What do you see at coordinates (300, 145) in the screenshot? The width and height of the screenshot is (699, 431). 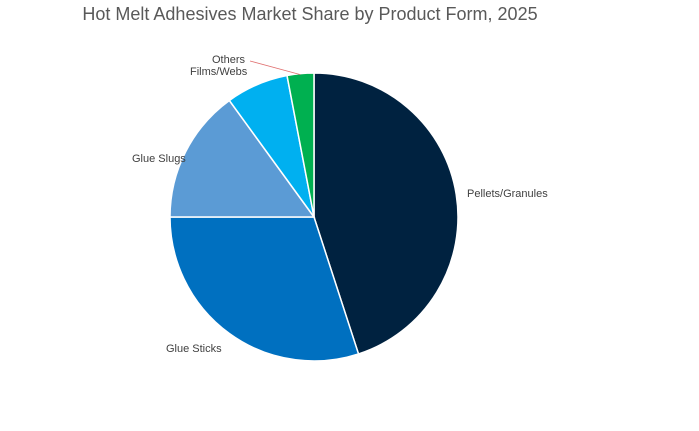 I see `pie-slice-others` at bounding box center [300, 145].